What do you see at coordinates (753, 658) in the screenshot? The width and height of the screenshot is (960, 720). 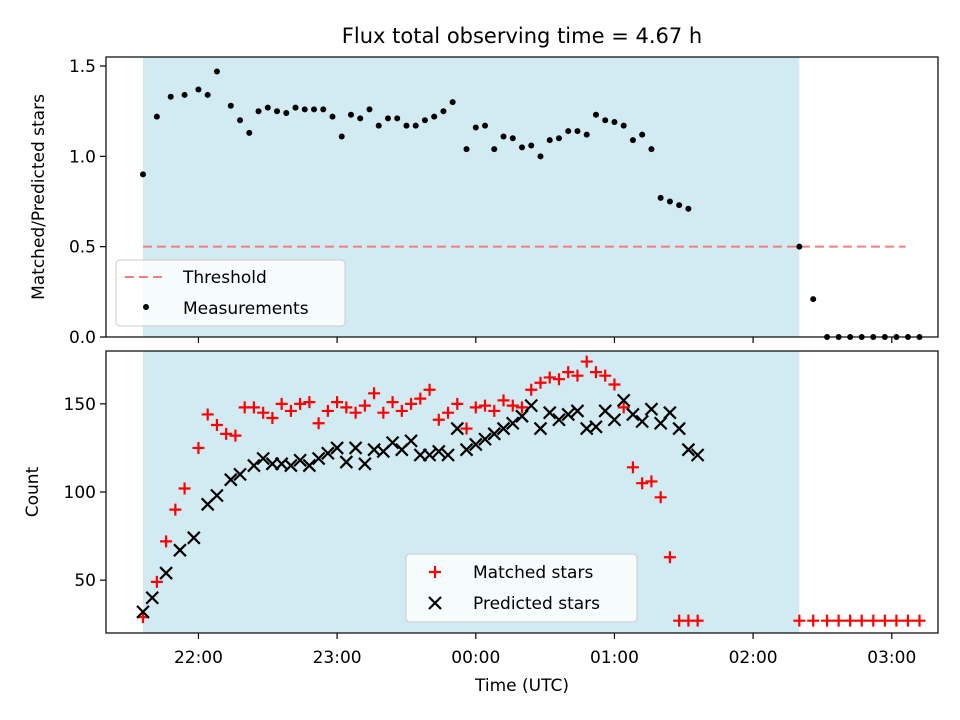 I see `x-tick-label: 02:00` at bounding box center [753, 658].